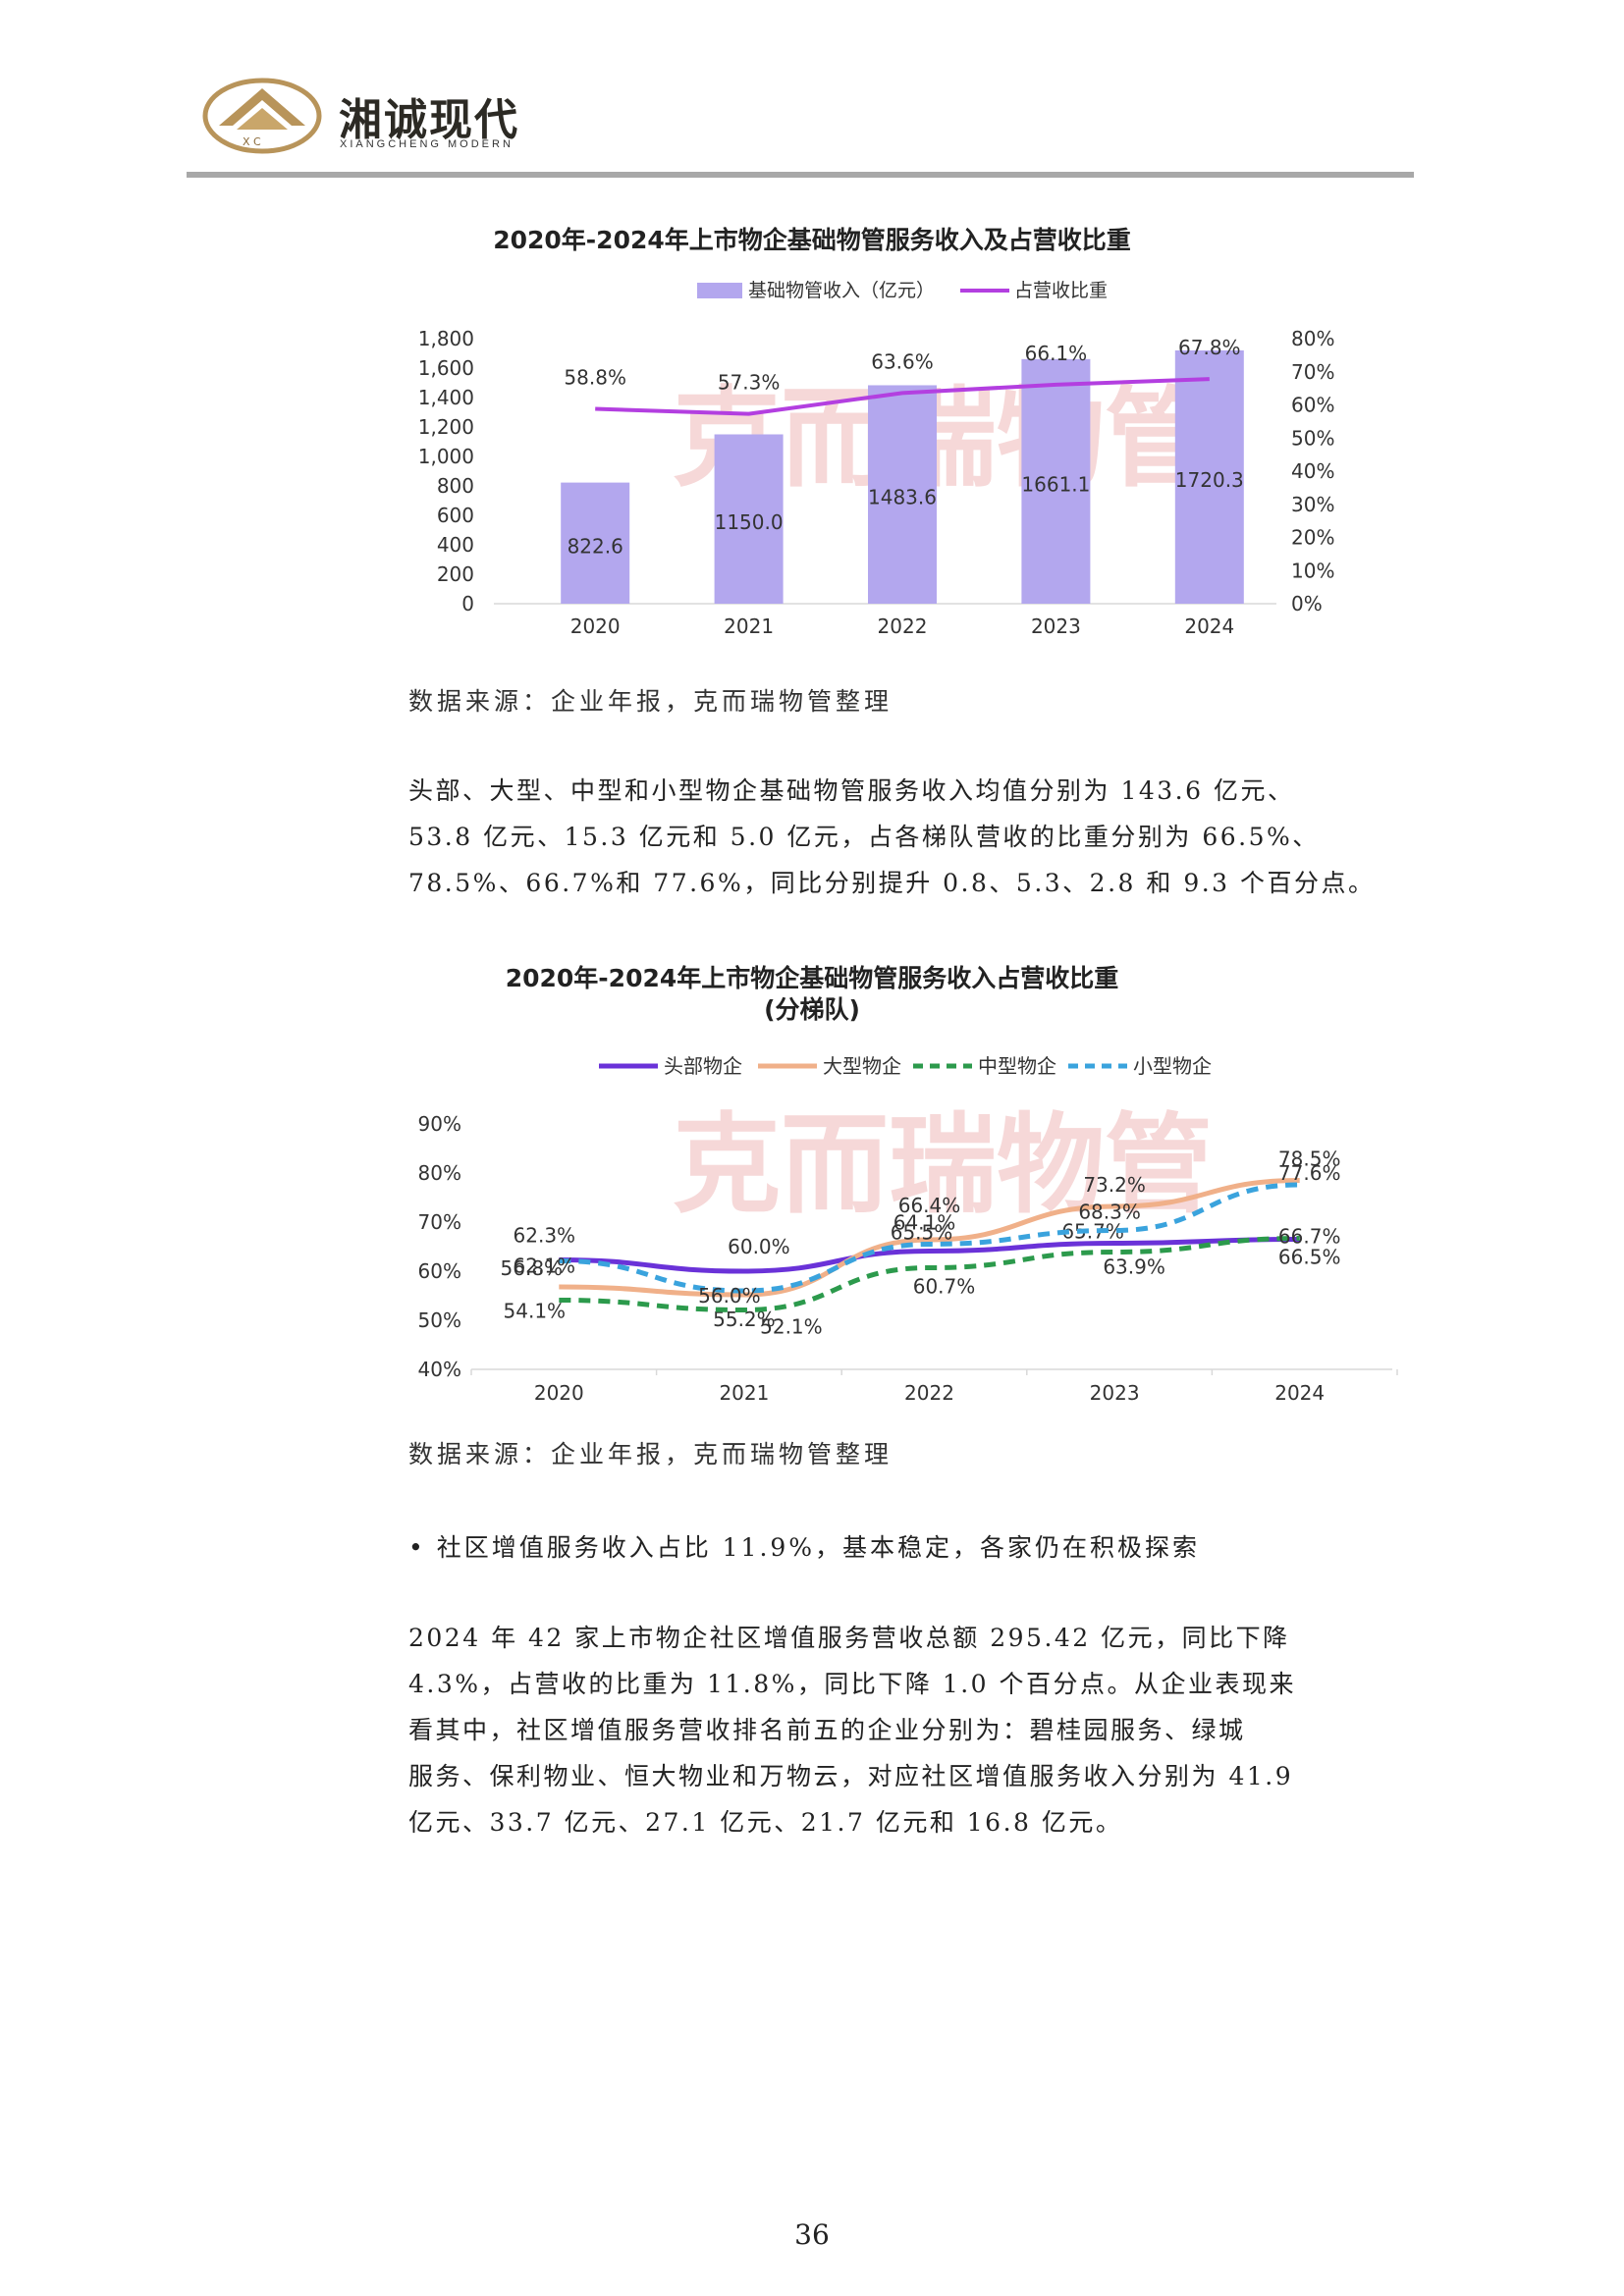  I want to click on line-value-label: 63.9%, so click(1134, 1267).